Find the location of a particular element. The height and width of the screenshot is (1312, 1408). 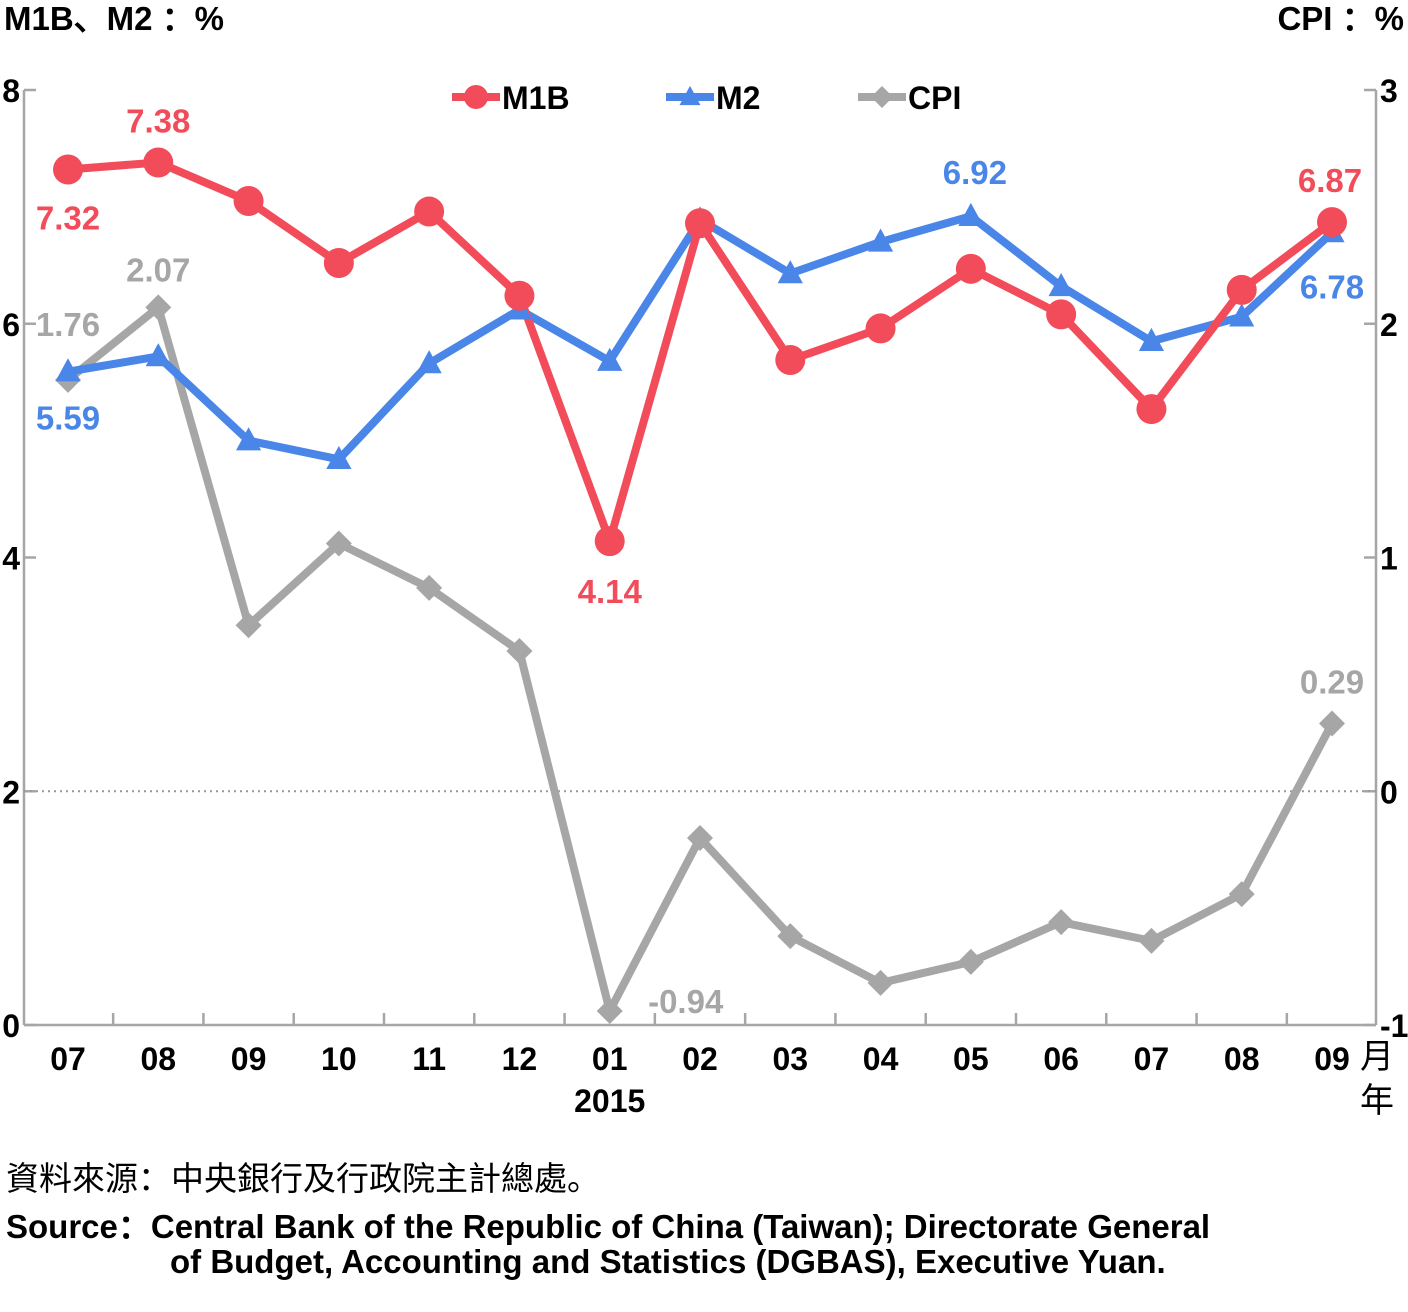

left-axis-tick-label: 8 is located at coordinates (11, 91).